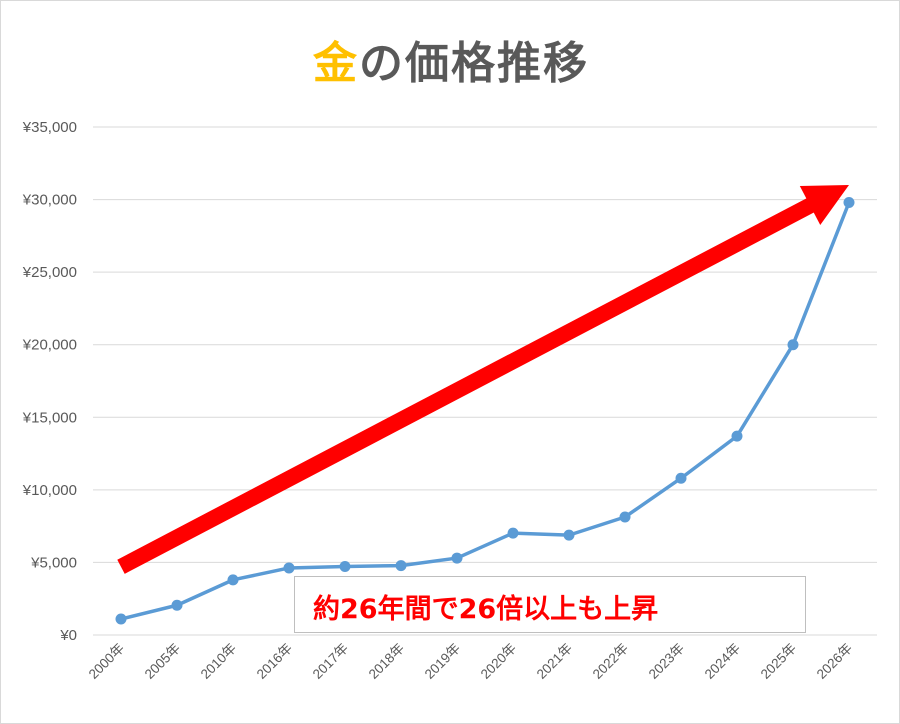 The image size is (900, 724). I want to click on y-tick-label: ¥5,000, so click(53, 562).